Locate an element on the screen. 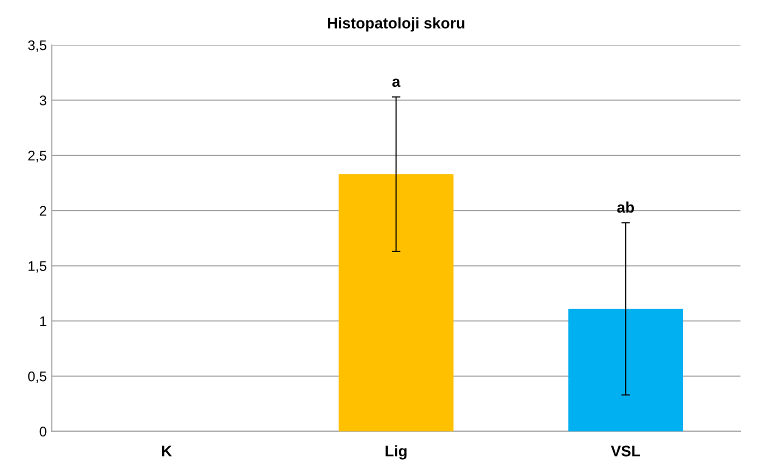 This screenshot has height=474, width=761. annotation: a is located at coordinates (396, 82).